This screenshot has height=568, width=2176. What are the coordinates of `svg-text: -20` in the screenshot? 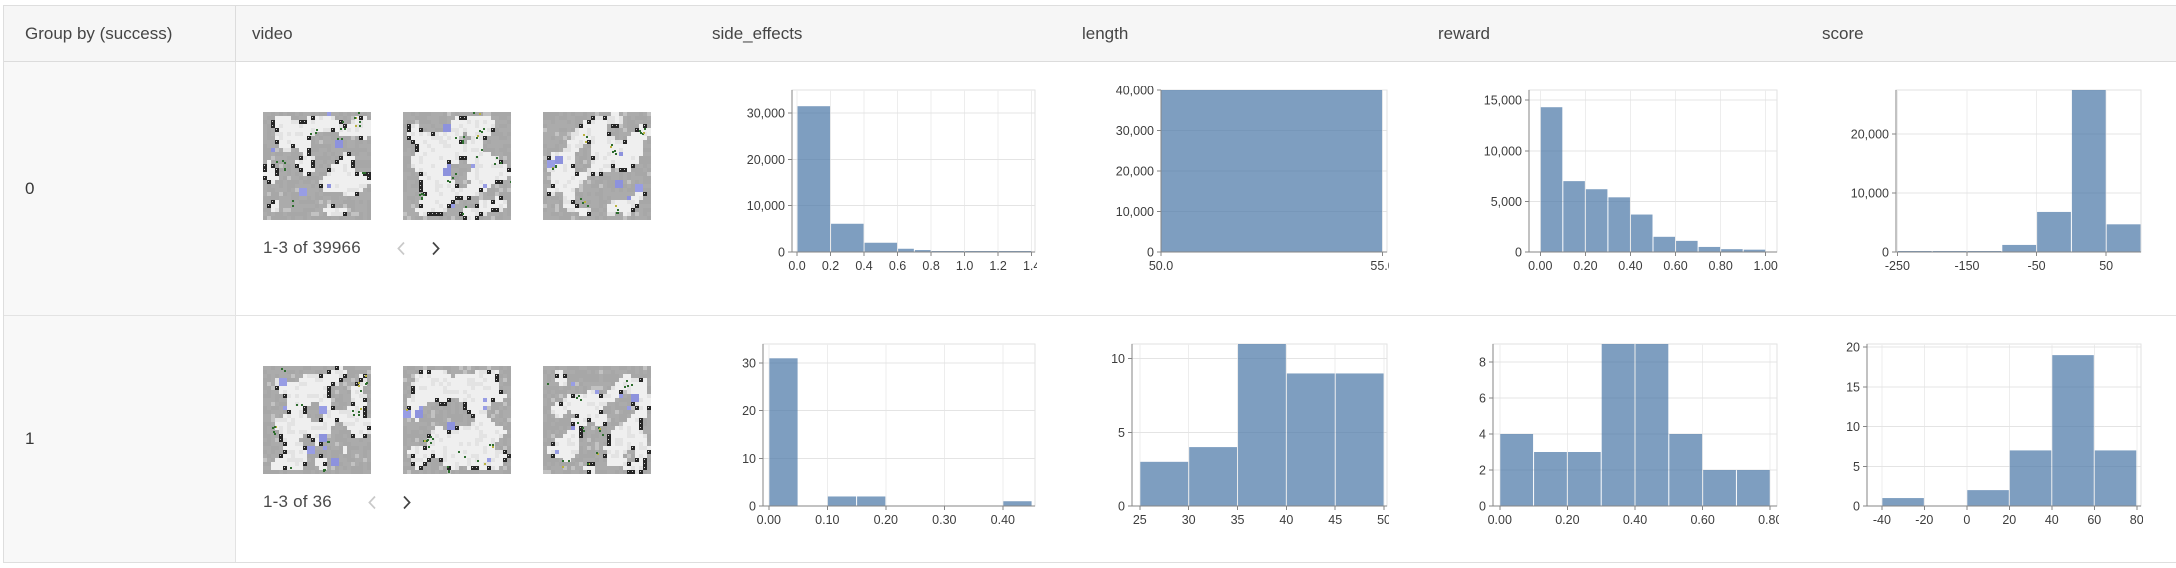 It's located at (1924, 520).